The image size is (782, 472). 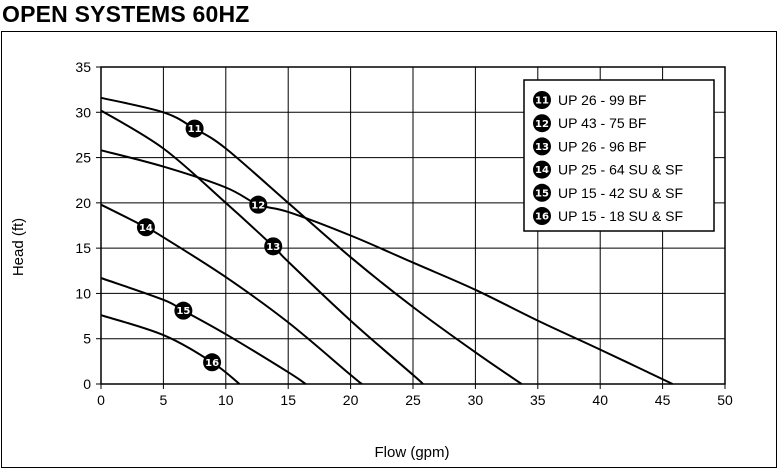 I want to click on legend-badge-14: 14, so click(x=542, y=169).